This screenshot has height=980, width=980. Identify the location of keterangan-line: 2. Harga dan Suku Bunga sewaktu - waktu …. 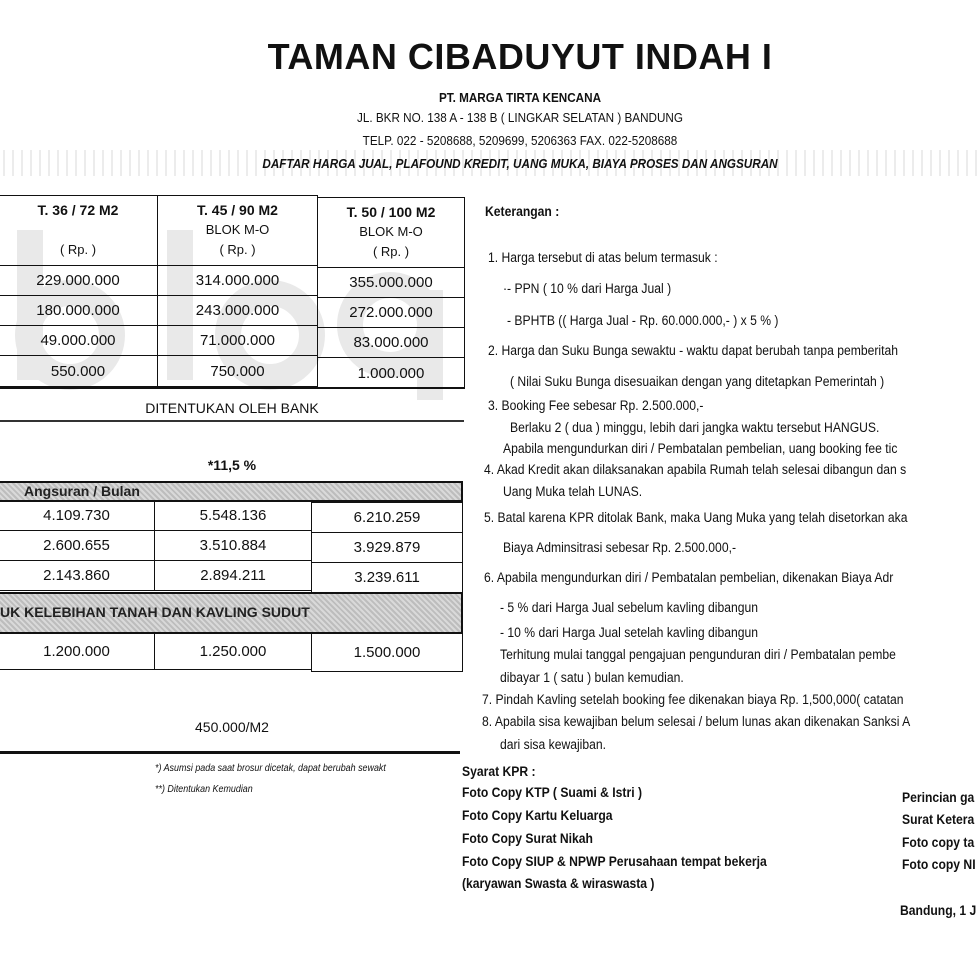
(693, 350).